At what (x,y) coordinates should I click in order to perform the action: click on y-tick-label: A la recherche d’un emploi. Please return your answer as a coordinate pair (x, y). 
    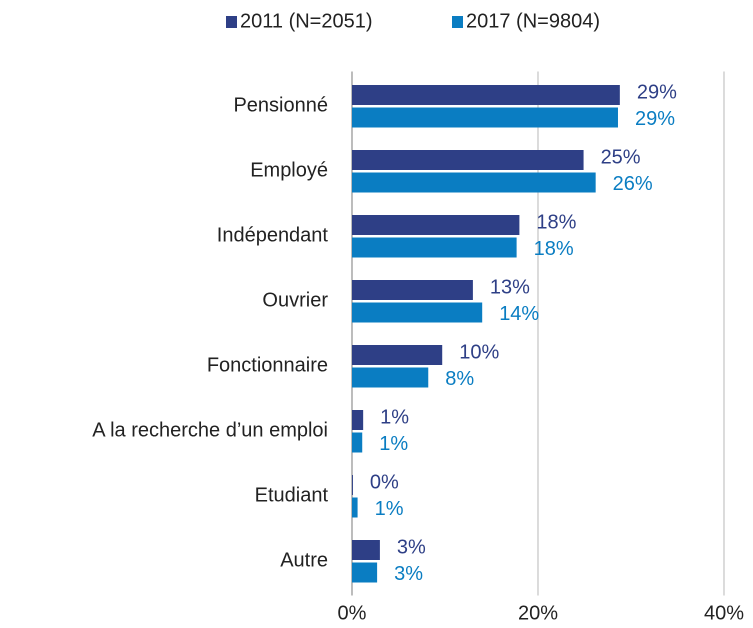
    Looking at the image, I should click on (210, 430).